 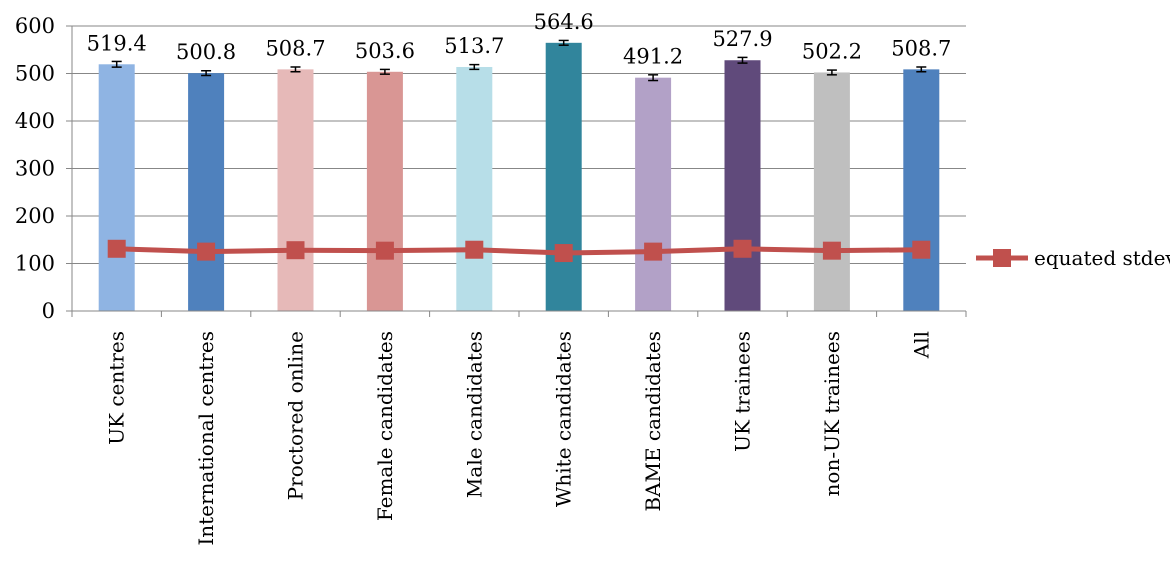 I want to click on x-category-label: UK centres, so click(x=117, y=388).